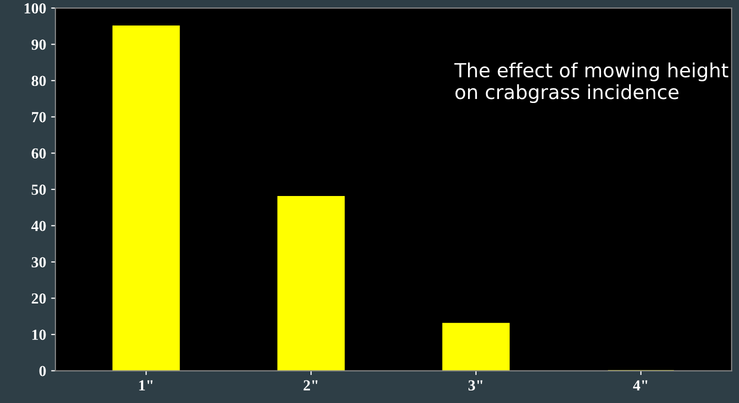  Describe the element at coordinates (35, 8) in the screenshot. I see `y-tick-label: 100` at that location.